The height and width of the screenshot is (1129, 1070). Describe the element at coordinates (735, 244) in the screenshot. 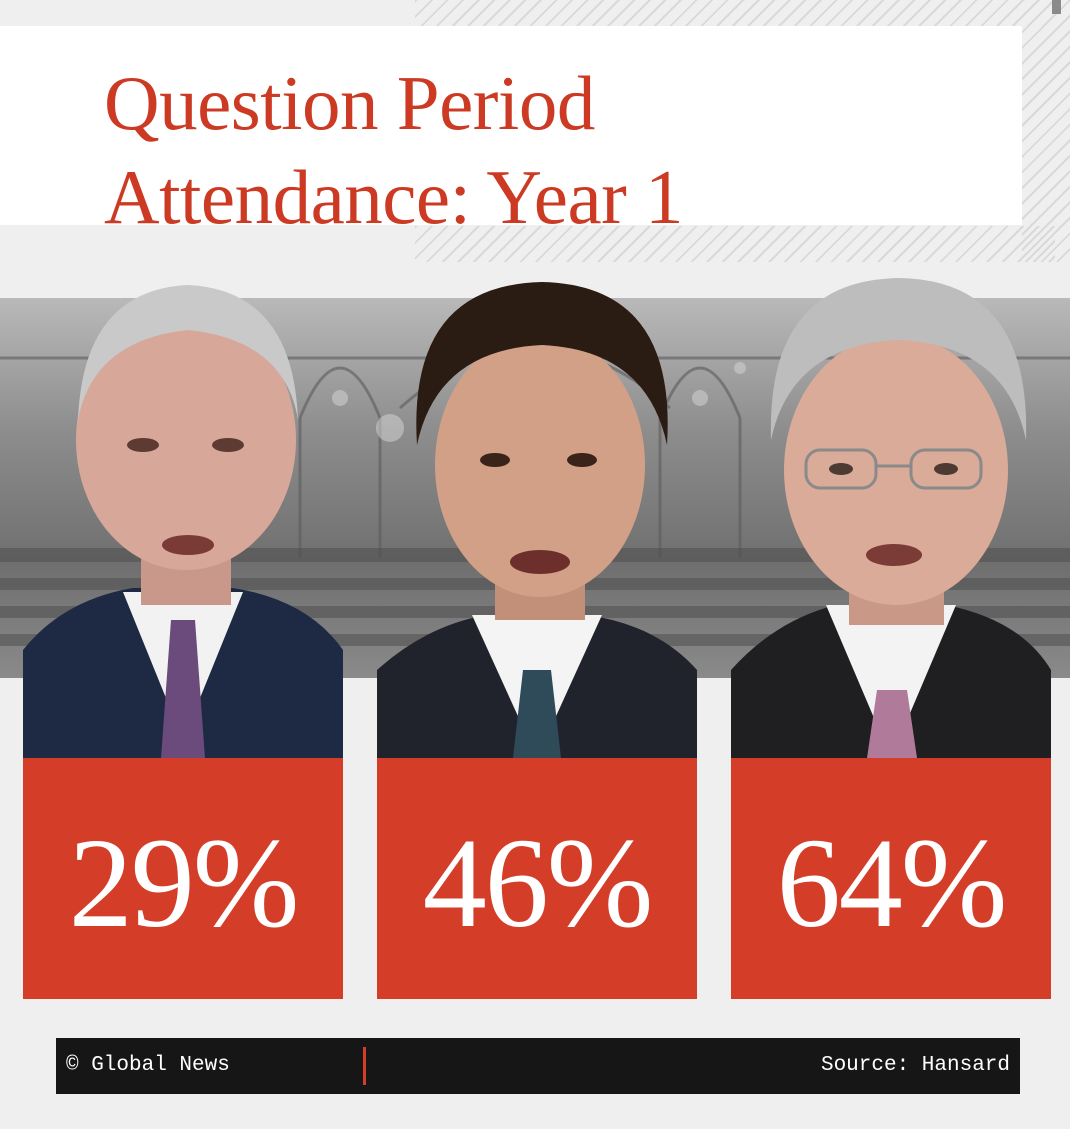

I see `hatch-decoration-bottom` at that location.